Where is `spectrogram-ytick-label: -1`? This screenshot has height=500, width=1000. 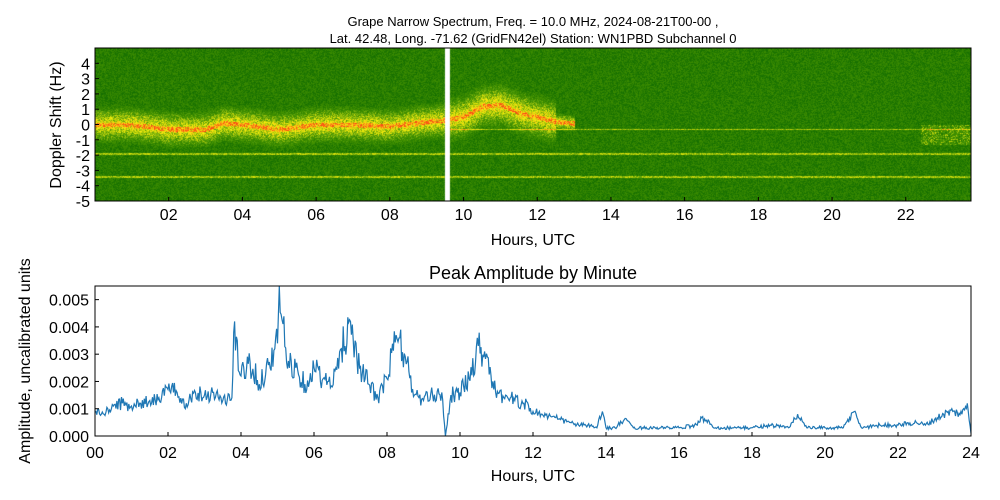
spectrogram-ytick-label: -1 is located at coordinates (83, 141).